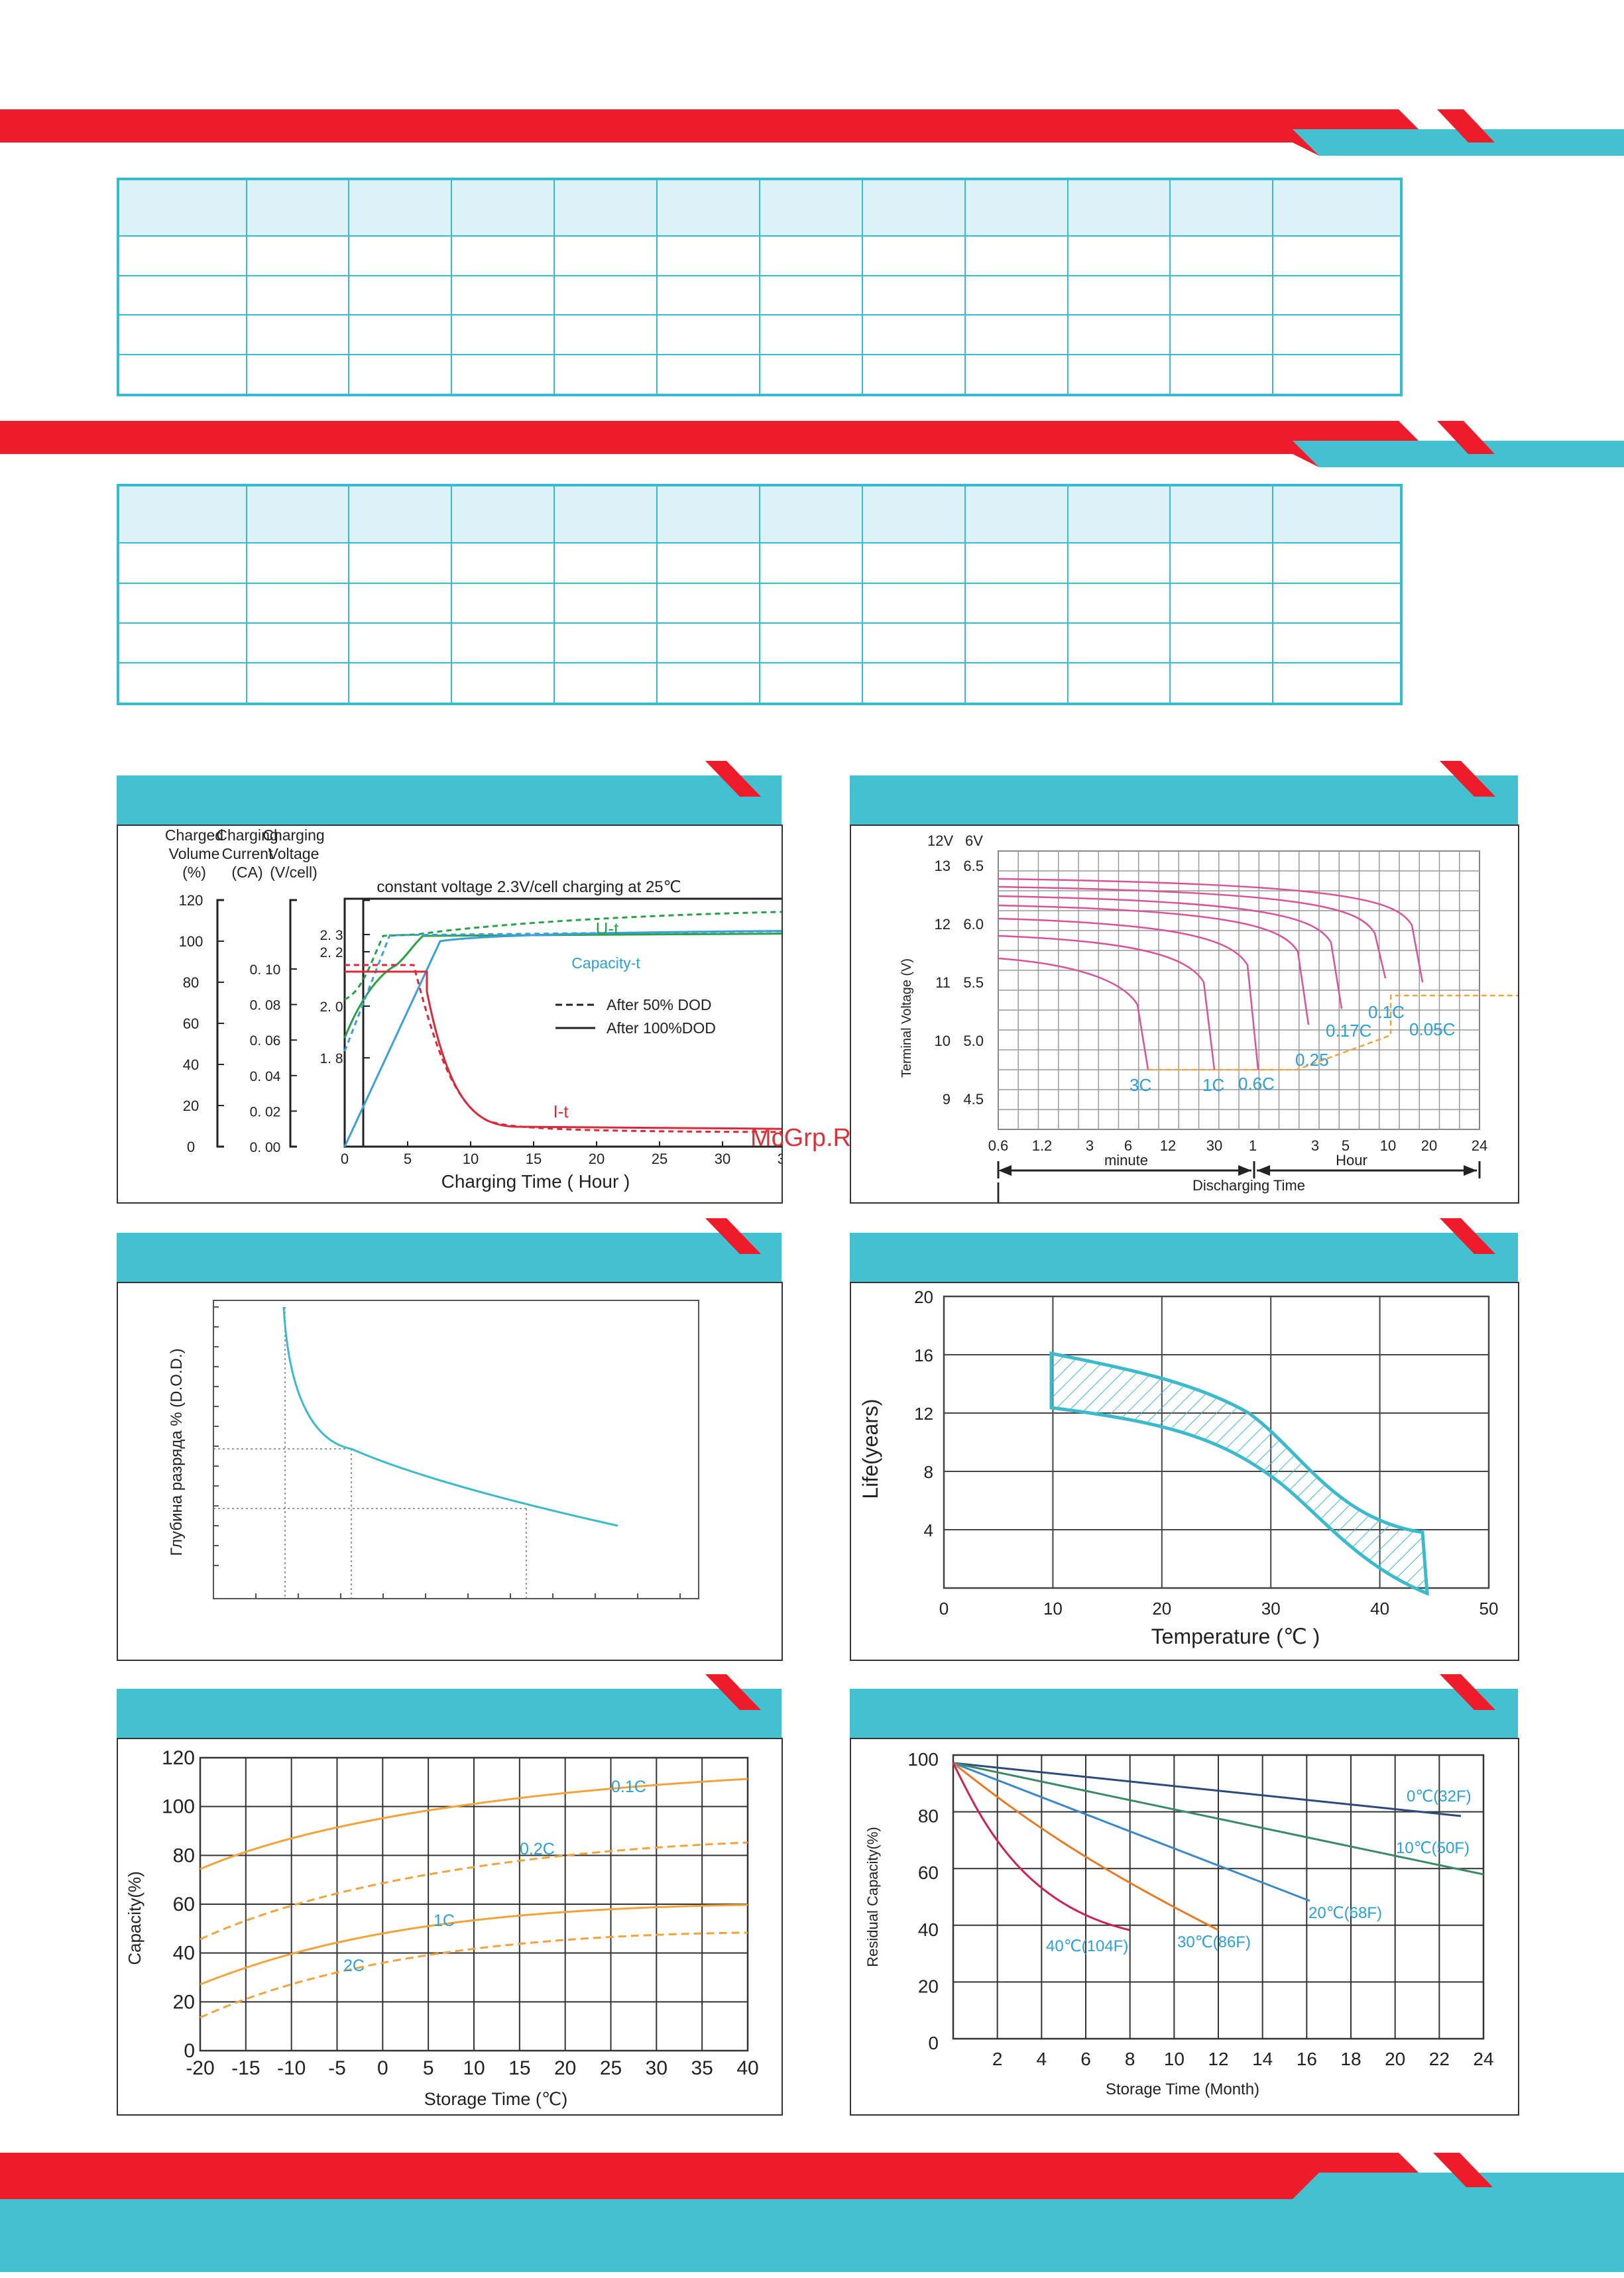  What do you see at coordinates (354, 1966) in the screenshot?
I see `series-label-2c: 2C` at bounding box center [354, 1966].